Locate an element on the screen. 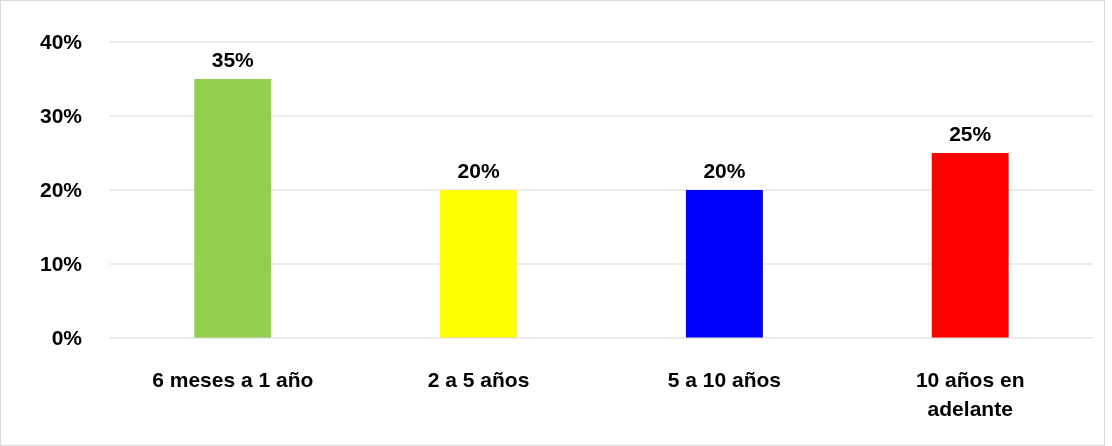 The width and height of the screenshot is (1112, 446). x-tick-label: 6 meses a 1 año is located at coordinates (233, 379).